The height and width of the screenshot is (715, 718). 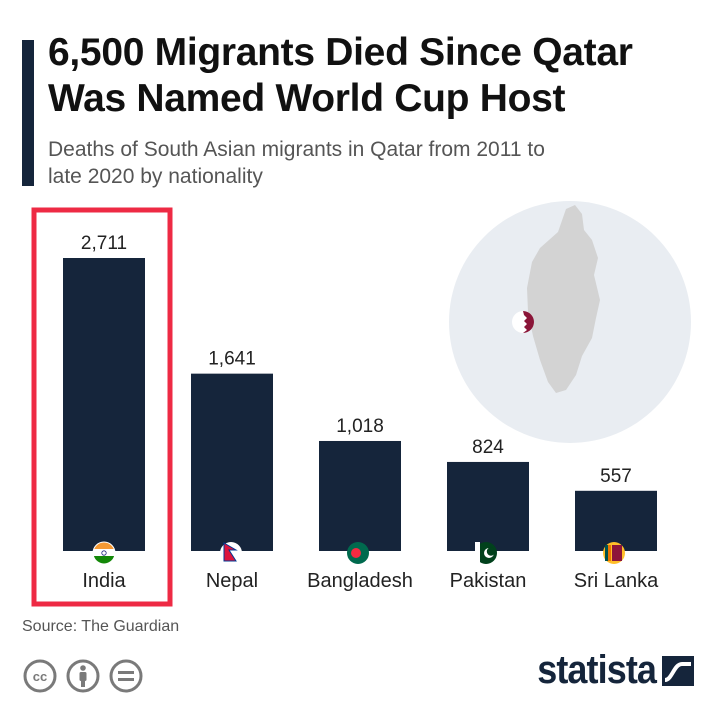 What do you see at coordinates (104, 243) in the screenshot?
I see `value-label-india: 2,711` at bounding box center [104, 243].